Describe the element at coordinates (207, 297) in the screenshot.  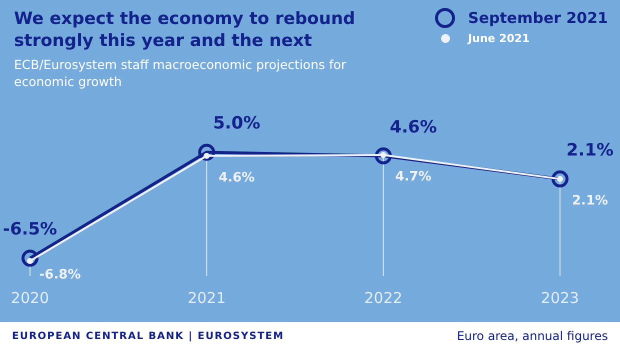
I see `x-tick-label: 2021` at that location.